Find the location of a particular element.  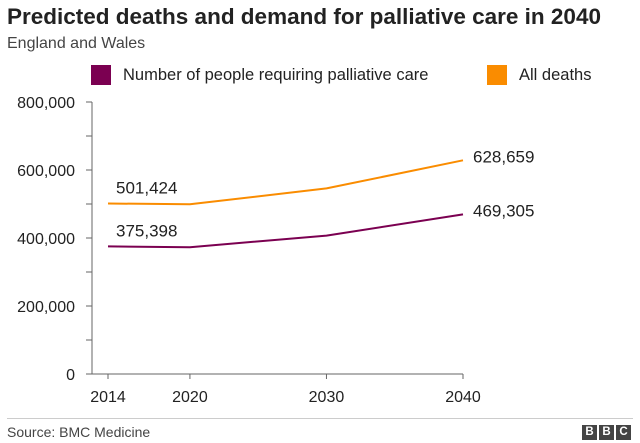

series-line-palliative-care is located at coordinates (285, 231).